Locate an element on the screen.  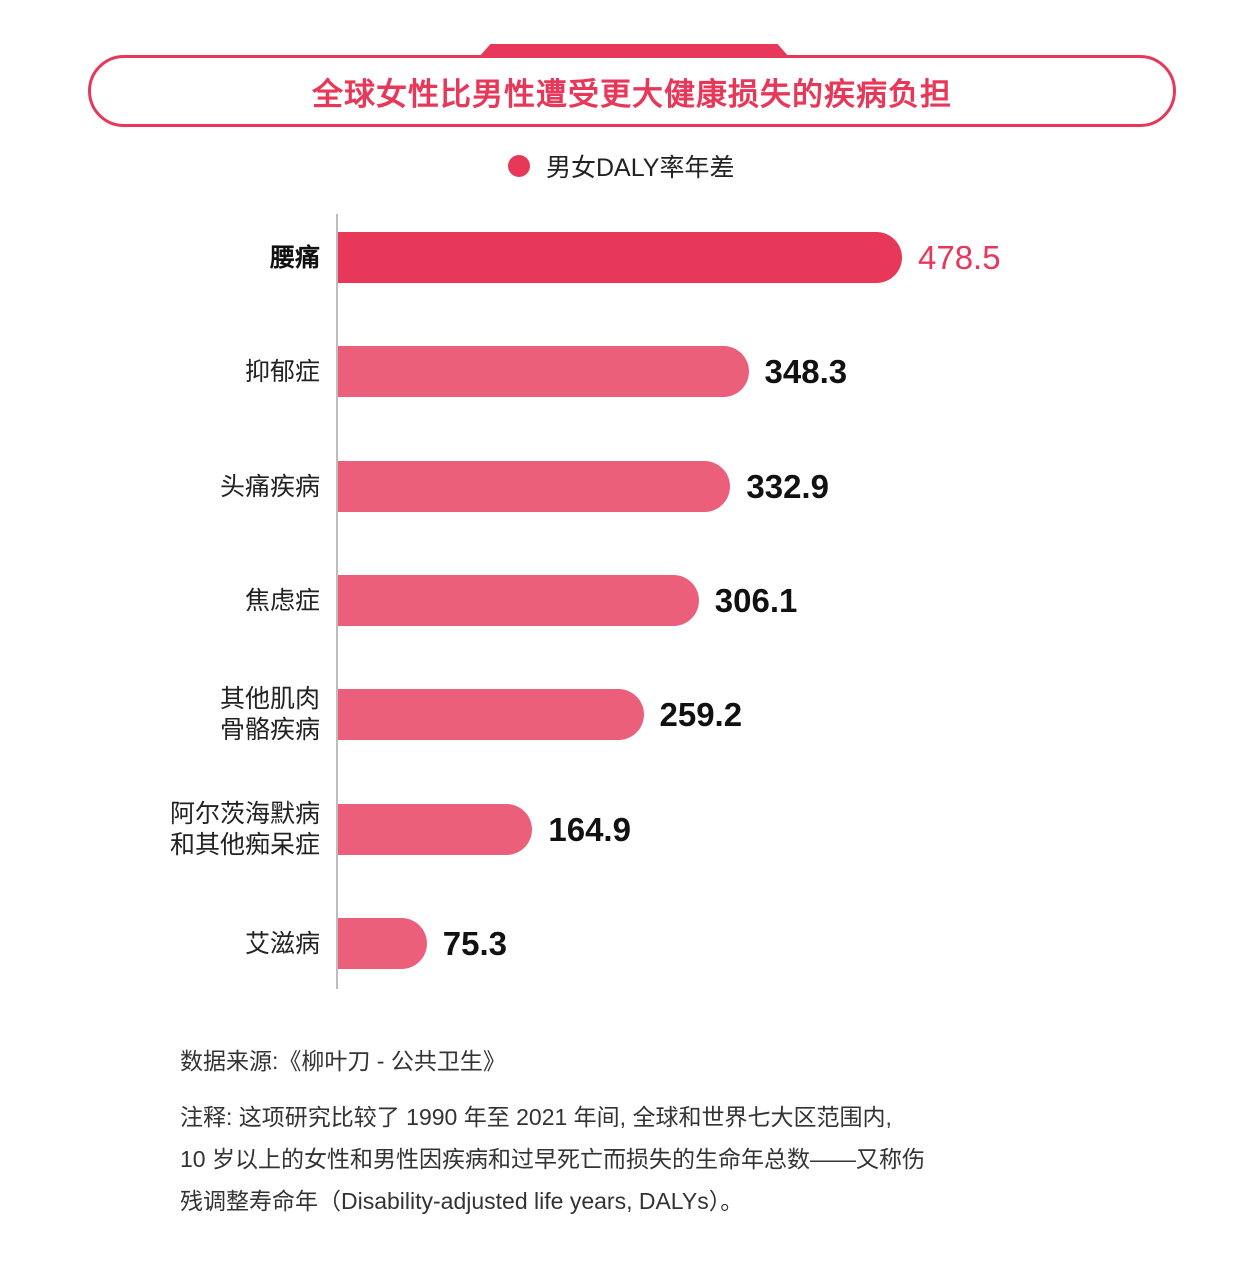
value-label: 75.3 is located at coordinates (474, 943).